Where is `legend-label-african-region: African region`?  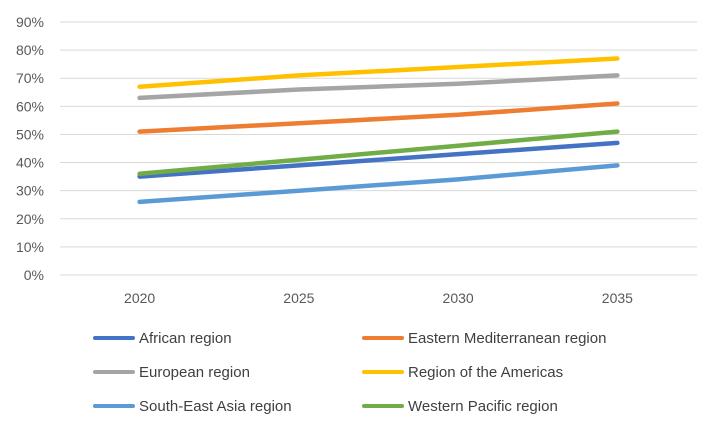 legend-label-african-region: African region is located at coordinates (185, 338).